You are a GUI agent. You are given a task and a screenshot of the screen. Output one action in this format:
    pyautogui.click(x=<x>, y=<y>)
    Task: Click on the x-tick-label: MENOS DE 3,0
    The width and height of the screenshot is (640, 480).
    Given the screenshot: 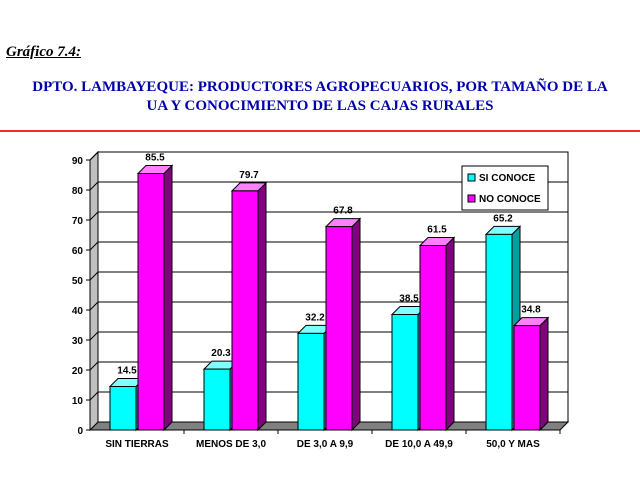 What is the action you would take?
    pyautogui.click(x=231, y=444)
    